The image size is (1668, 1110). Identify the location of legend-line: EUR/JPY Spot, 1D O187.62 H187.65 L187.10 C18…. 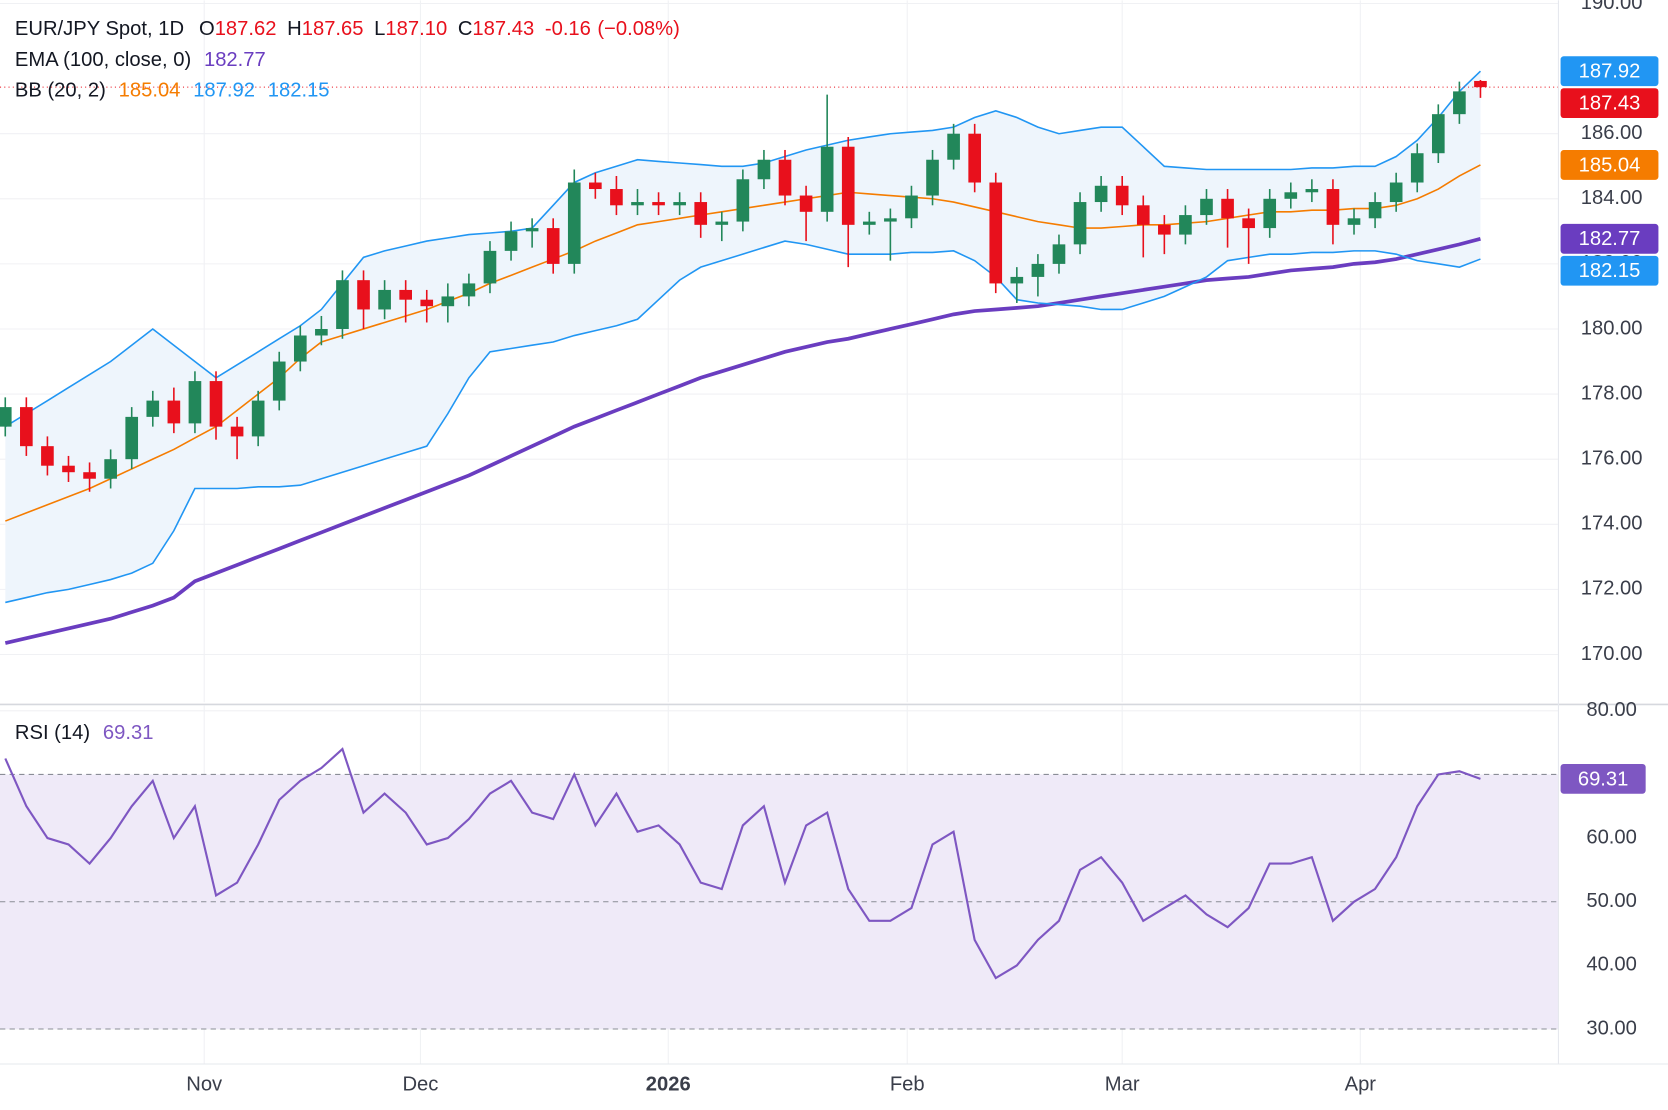
(347, 29).